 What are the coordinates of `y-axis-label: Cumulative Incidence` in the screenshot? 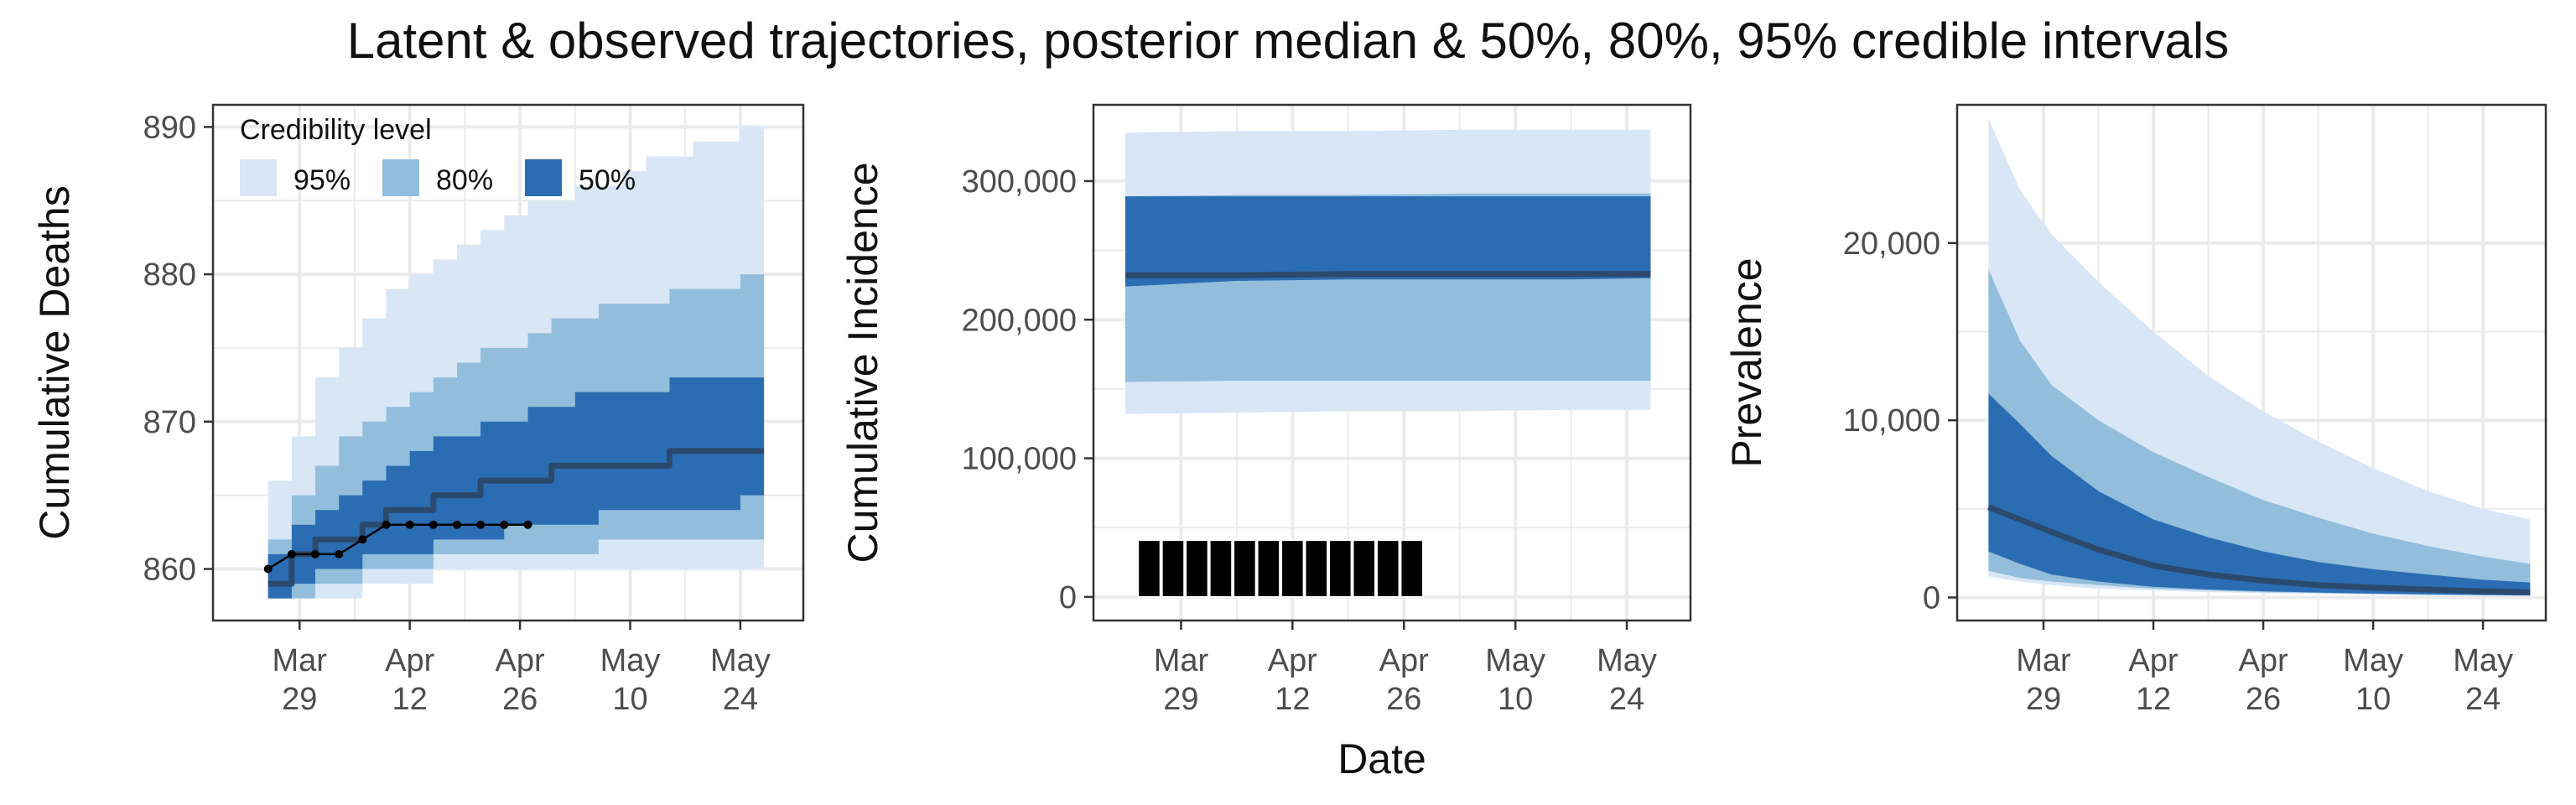 It's located at (862, 362).